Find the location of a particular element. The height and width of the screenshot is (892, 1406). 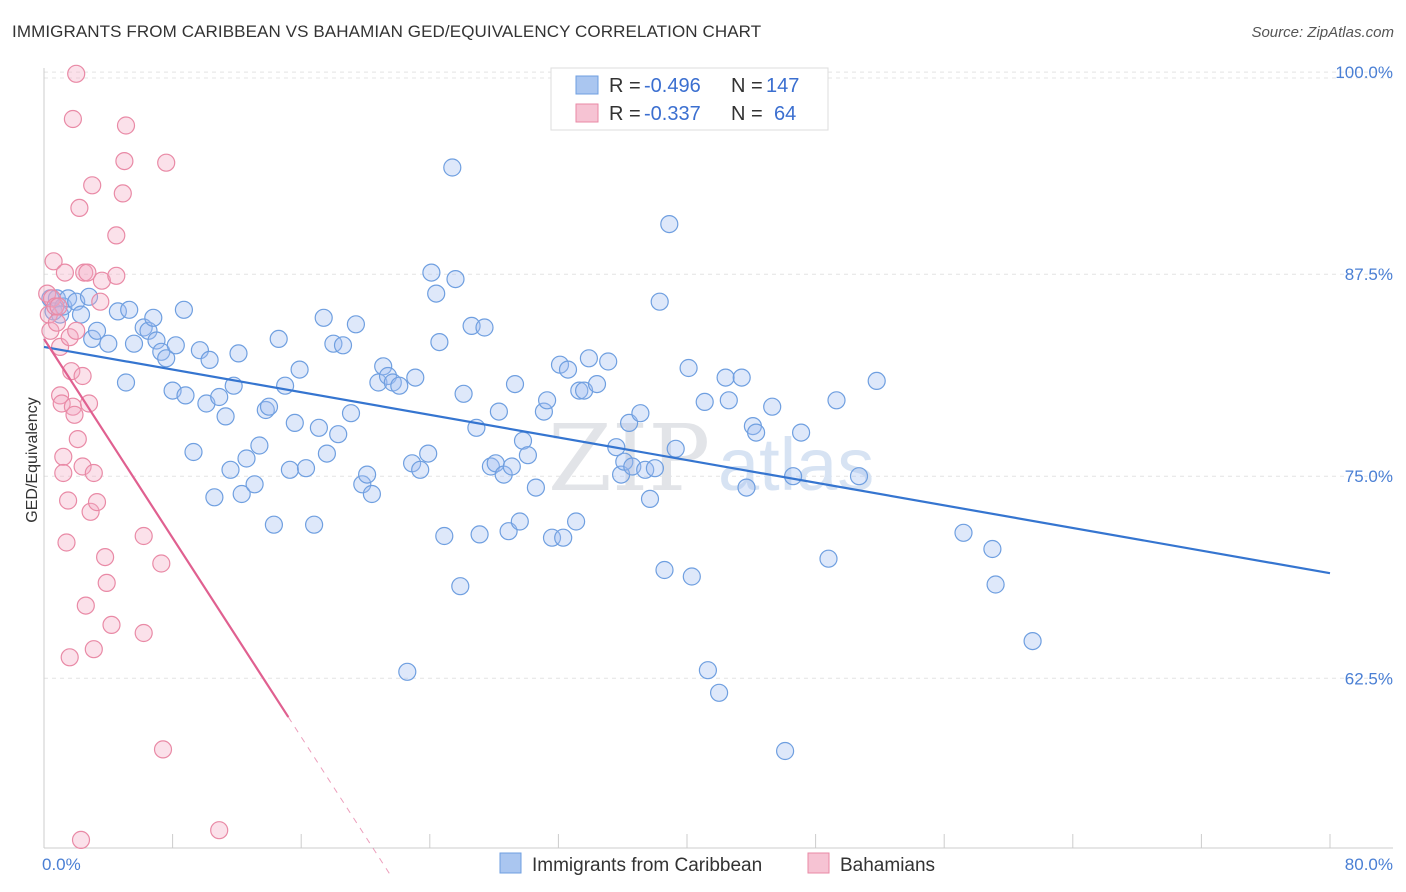

legend-r-value-1: -0.496 is located at coordinates (672, 86).